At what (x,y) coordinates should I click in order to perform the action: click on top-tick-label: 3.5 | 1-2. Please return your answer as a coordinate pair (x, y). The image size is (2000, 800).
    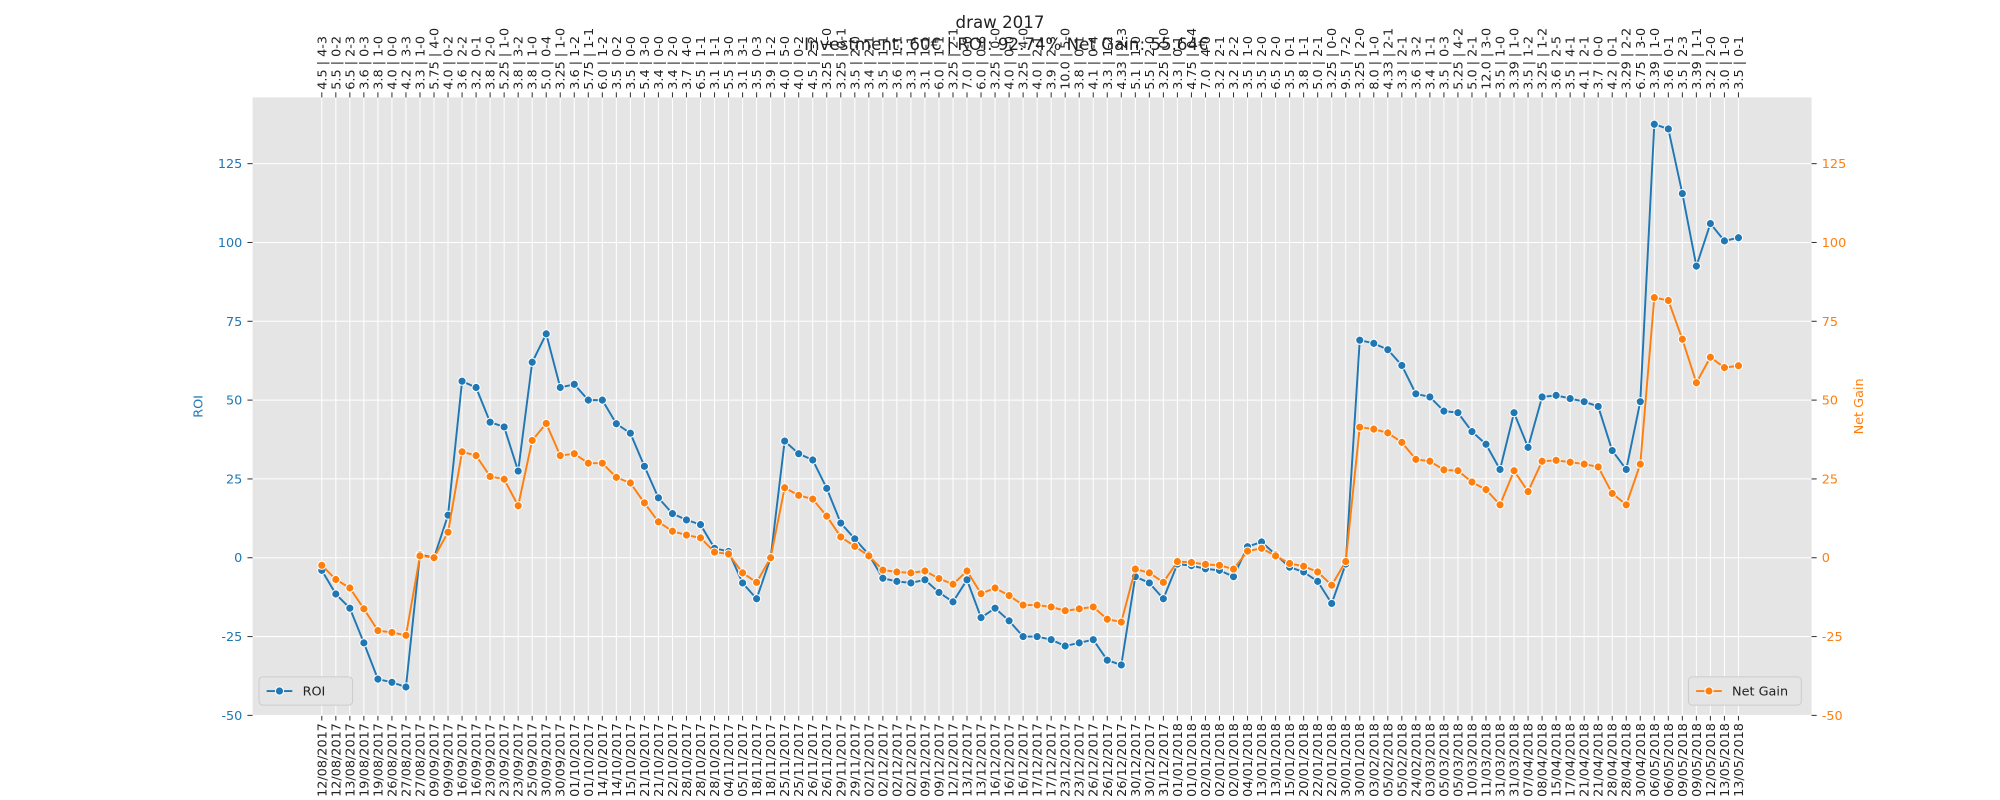
    Looking at the image, I should click on (1529, 63).